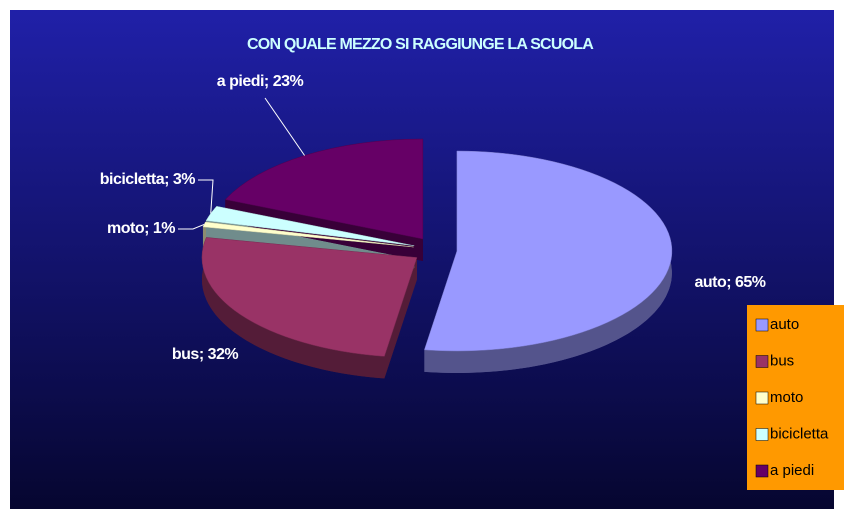 The image size is (844, 519). I want to click on data-label: bus; 32%, so click(205, 354).